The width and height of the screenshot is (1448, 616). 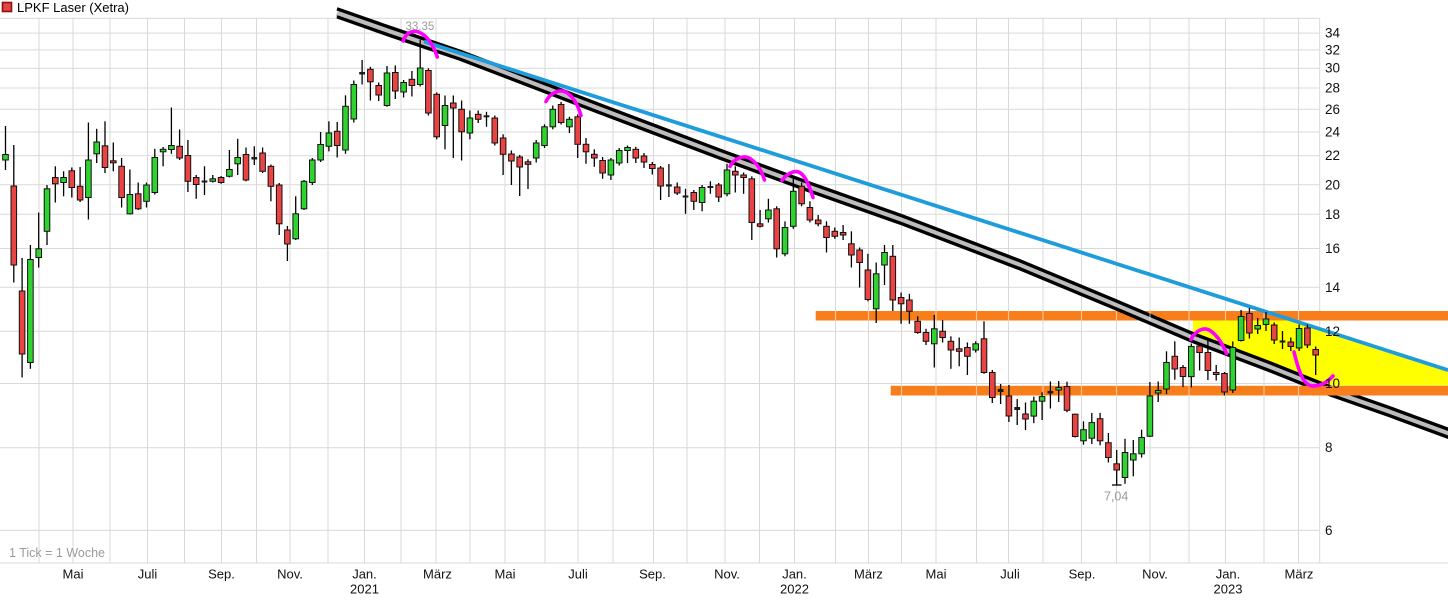 What do you see at coordinates (1332, 248) in the screenshot?
I see `svg-text: 16` at bounding box center [1332, 248].